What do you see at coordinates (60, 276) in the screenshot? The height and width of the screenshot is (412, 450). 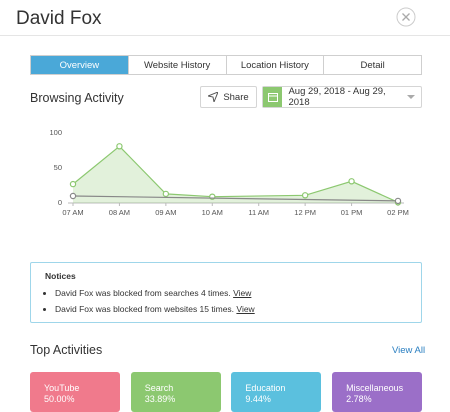 I see `notices-title: Notices` at bounding box center [60, 276].